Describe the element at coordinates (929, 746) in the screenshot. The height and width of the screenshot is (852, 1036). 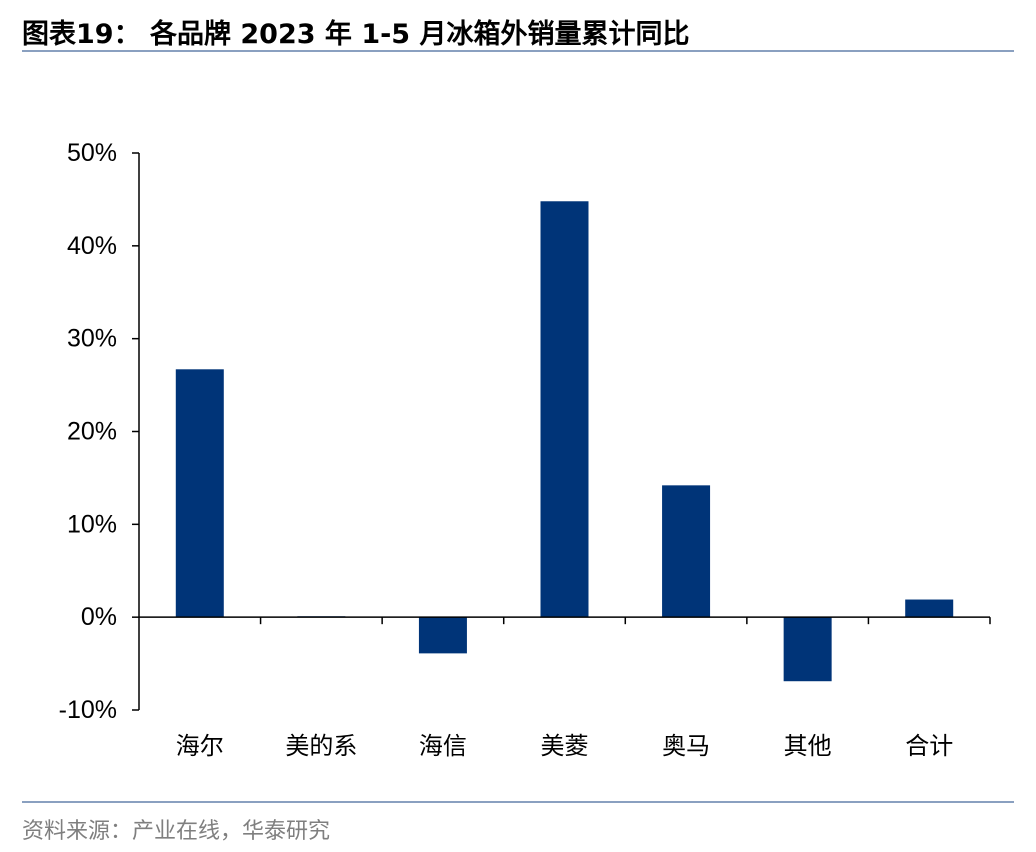
I see `x-category-label-7: 合计` at that location.